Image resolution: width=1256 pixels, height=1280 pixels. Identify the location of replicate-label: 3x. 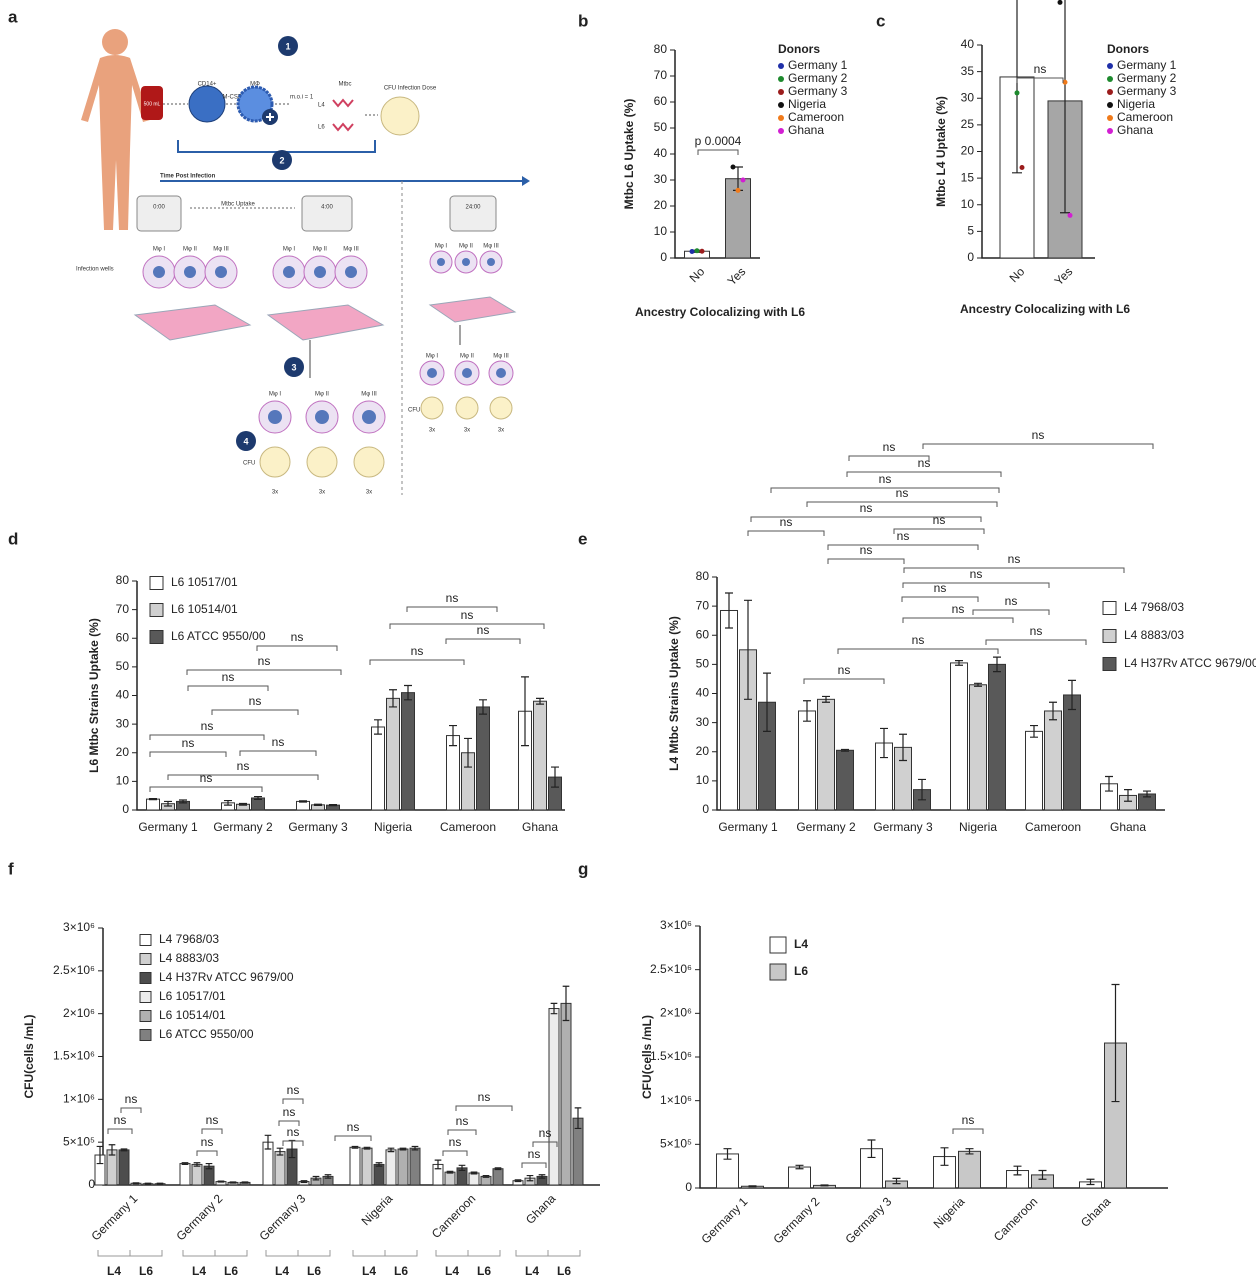
(501, 431).